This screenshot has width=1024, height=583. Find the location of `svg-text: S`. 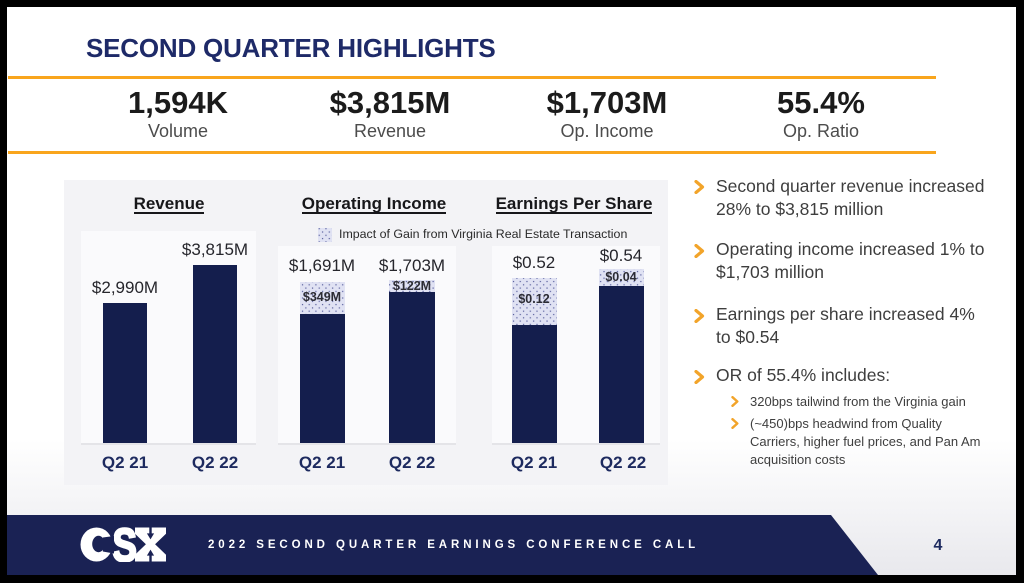

svg-text: S is located at coordinates (124, 544).